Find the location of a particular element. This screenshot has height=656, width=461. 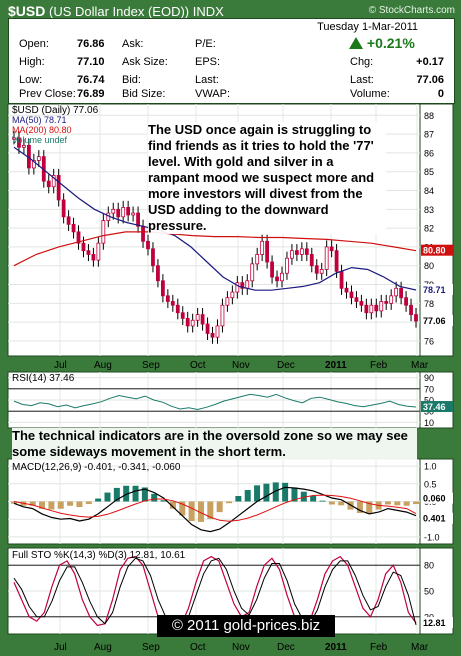

ma50-value-tag: 78.71 is located at coordinates (434, 290).